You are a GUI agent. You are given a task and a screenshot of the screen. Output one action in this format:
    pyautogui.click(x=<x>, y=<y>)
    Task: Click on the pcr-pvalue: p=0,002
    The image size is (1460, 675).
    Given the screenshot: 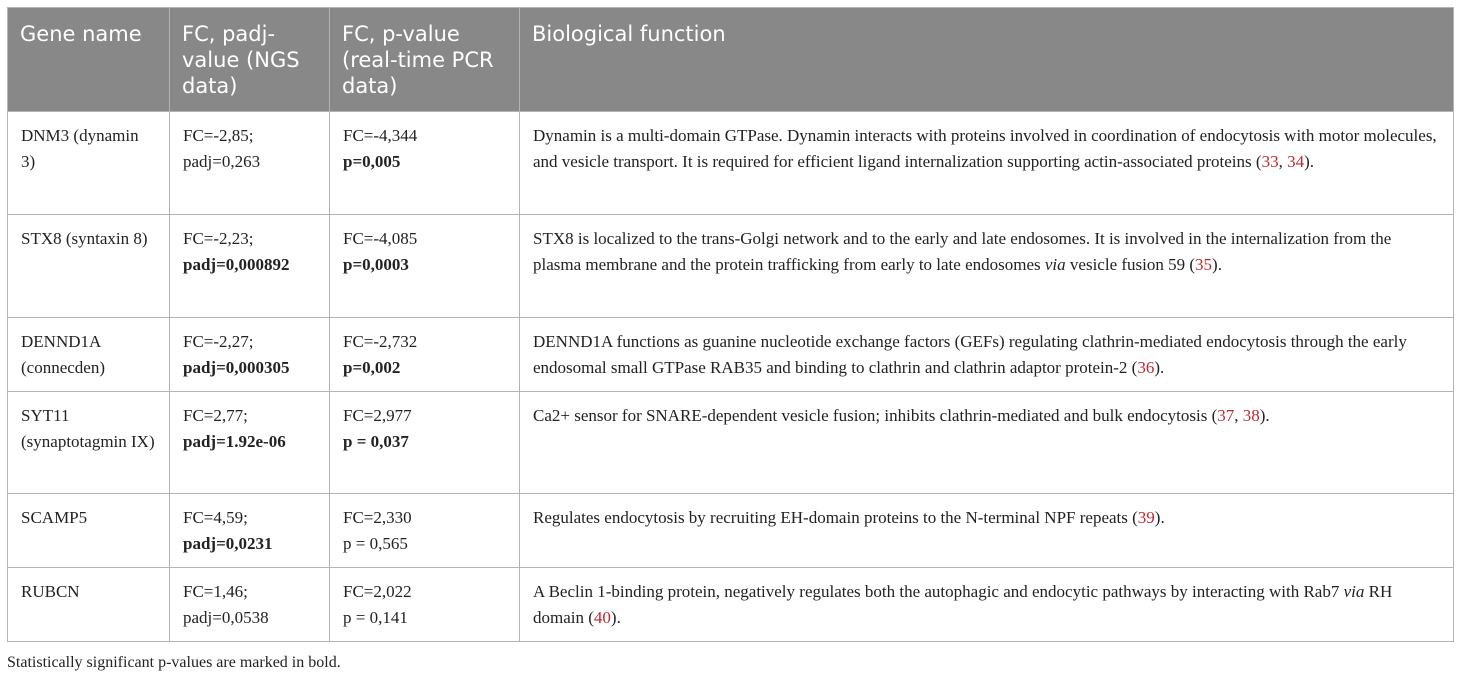 What is the action you would take?
    pyautogui.click(x=372, y=367)
    